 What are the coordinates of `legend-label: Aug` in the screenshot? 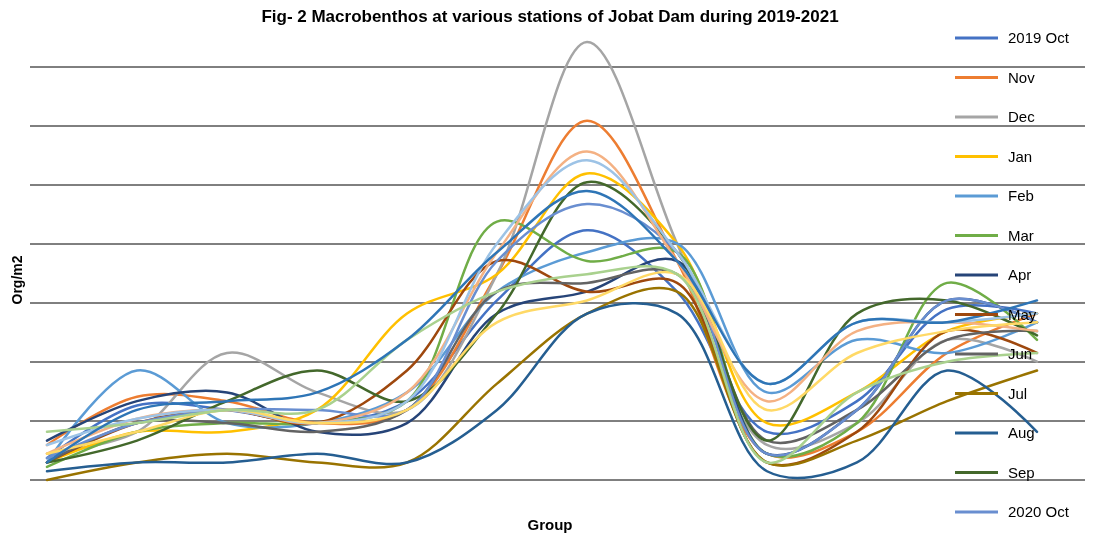 It's located at (1021, 432).